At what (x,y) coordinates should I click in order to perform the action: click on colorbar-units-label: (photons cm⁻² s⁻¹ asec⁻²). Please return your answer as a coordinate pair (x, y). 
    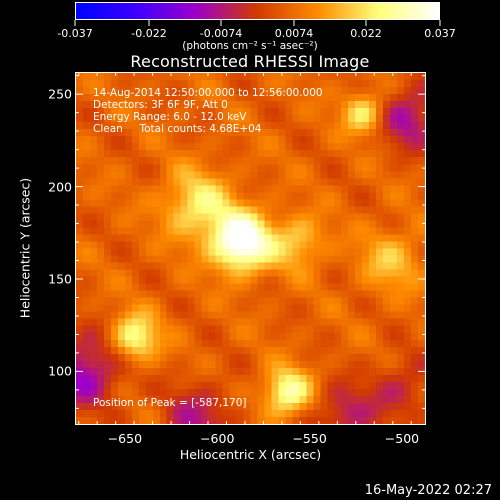
    Looking at the image, I should click on (250, 46).